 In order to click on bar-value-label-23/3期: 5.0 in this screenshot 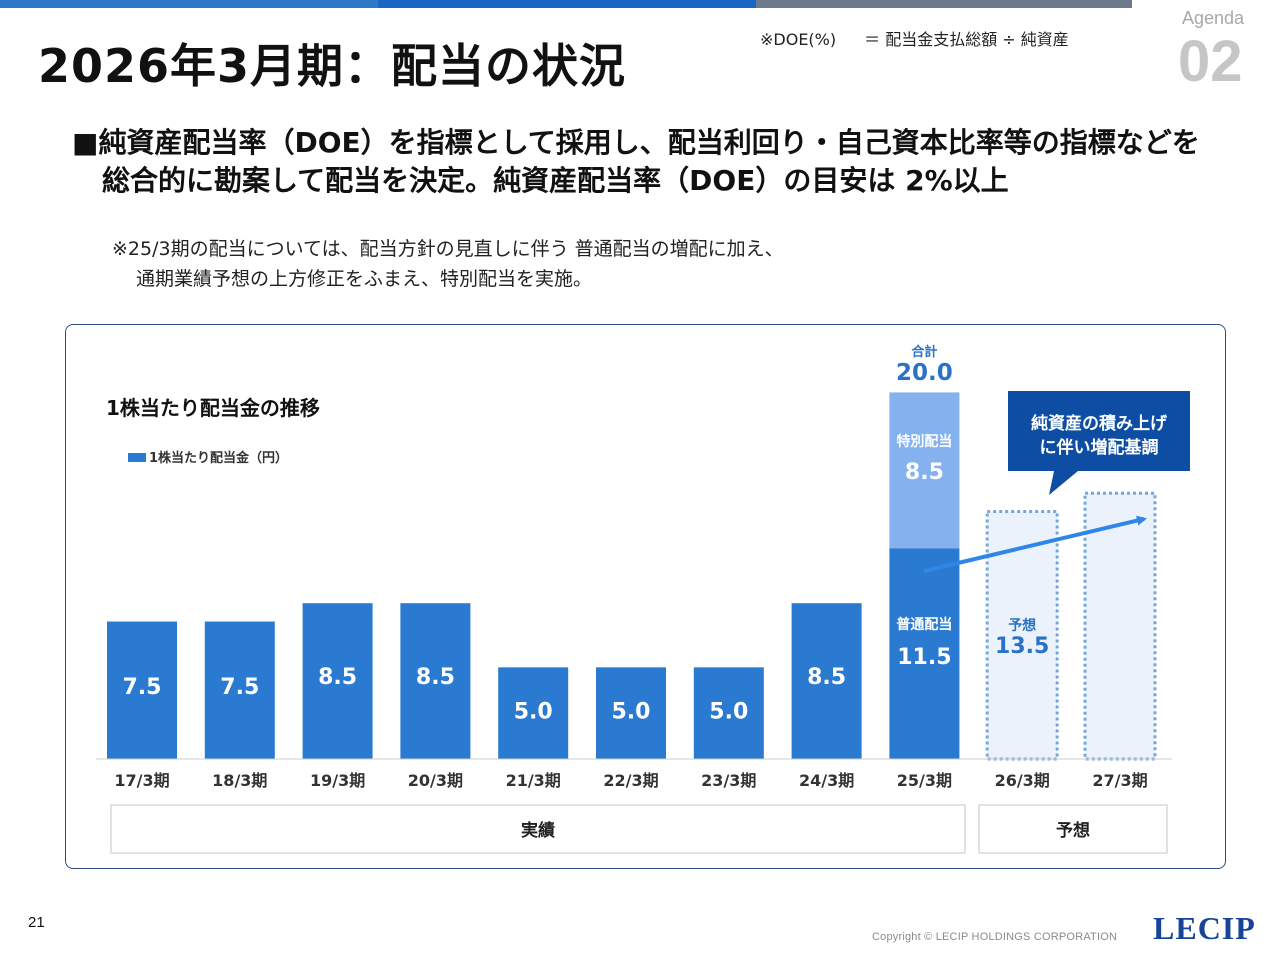, I will do `click(728, 712)`.